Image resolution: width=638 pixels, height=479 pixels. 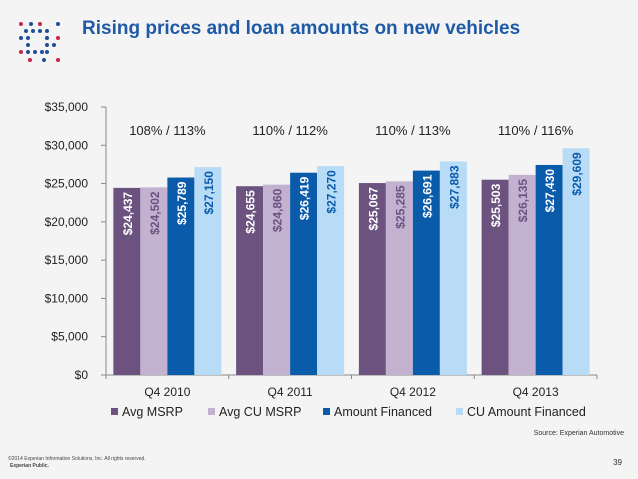 What do you see at coordinates (152, 412) in the screenshot?
I see `legend-label: Avg MSRP` at bounding box center [152, 412].